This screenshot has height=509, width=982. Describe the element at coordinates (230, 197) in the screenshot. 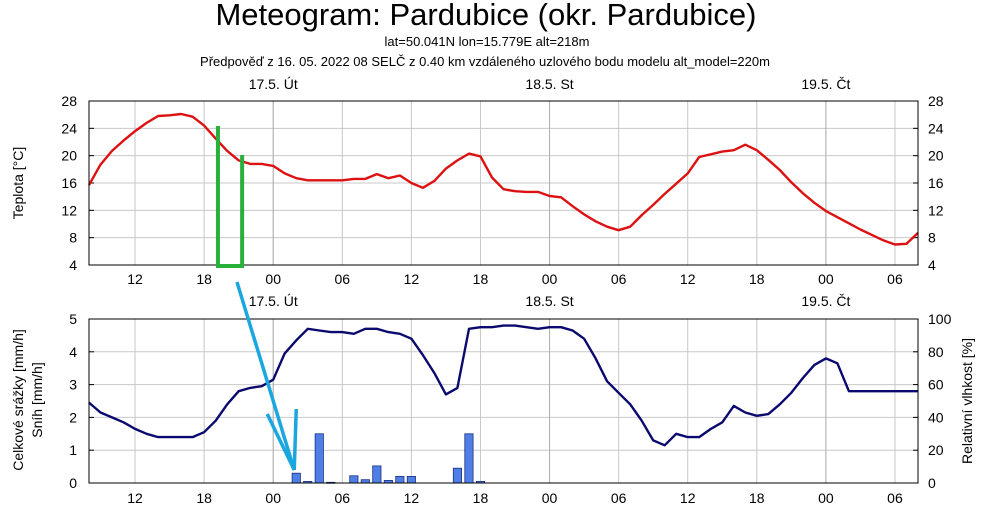

I see `green-annotation-box` at that location.